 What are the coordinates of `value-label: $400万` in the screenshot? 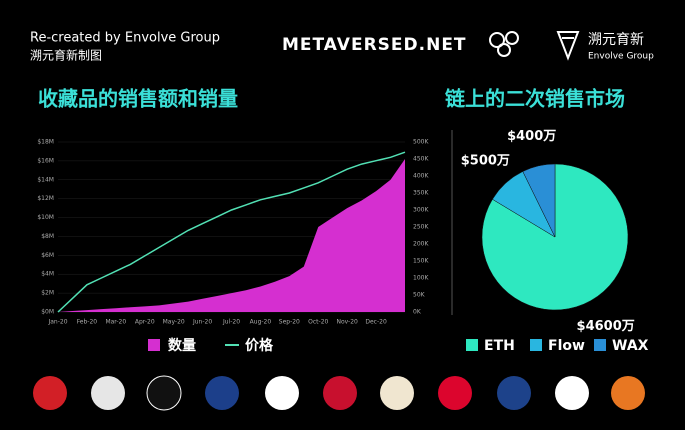 It's located at (531, 136).